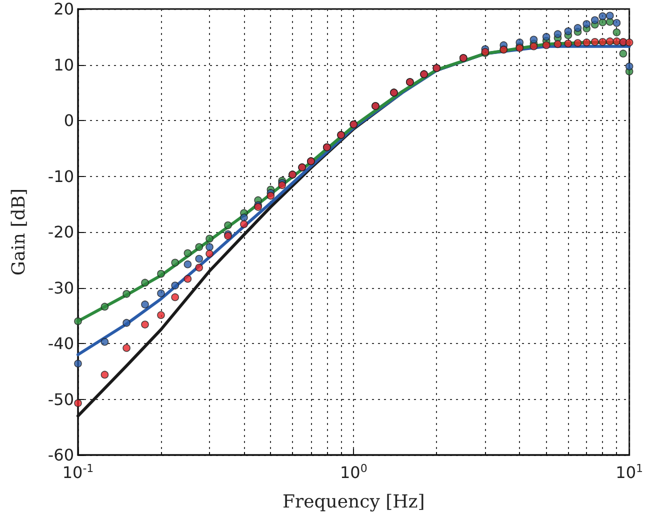 This screenshot has width=646, height=516. Describe the element at coordinates (61, 288) in the screenshot. I see `y-tick-label: -30` at that location.